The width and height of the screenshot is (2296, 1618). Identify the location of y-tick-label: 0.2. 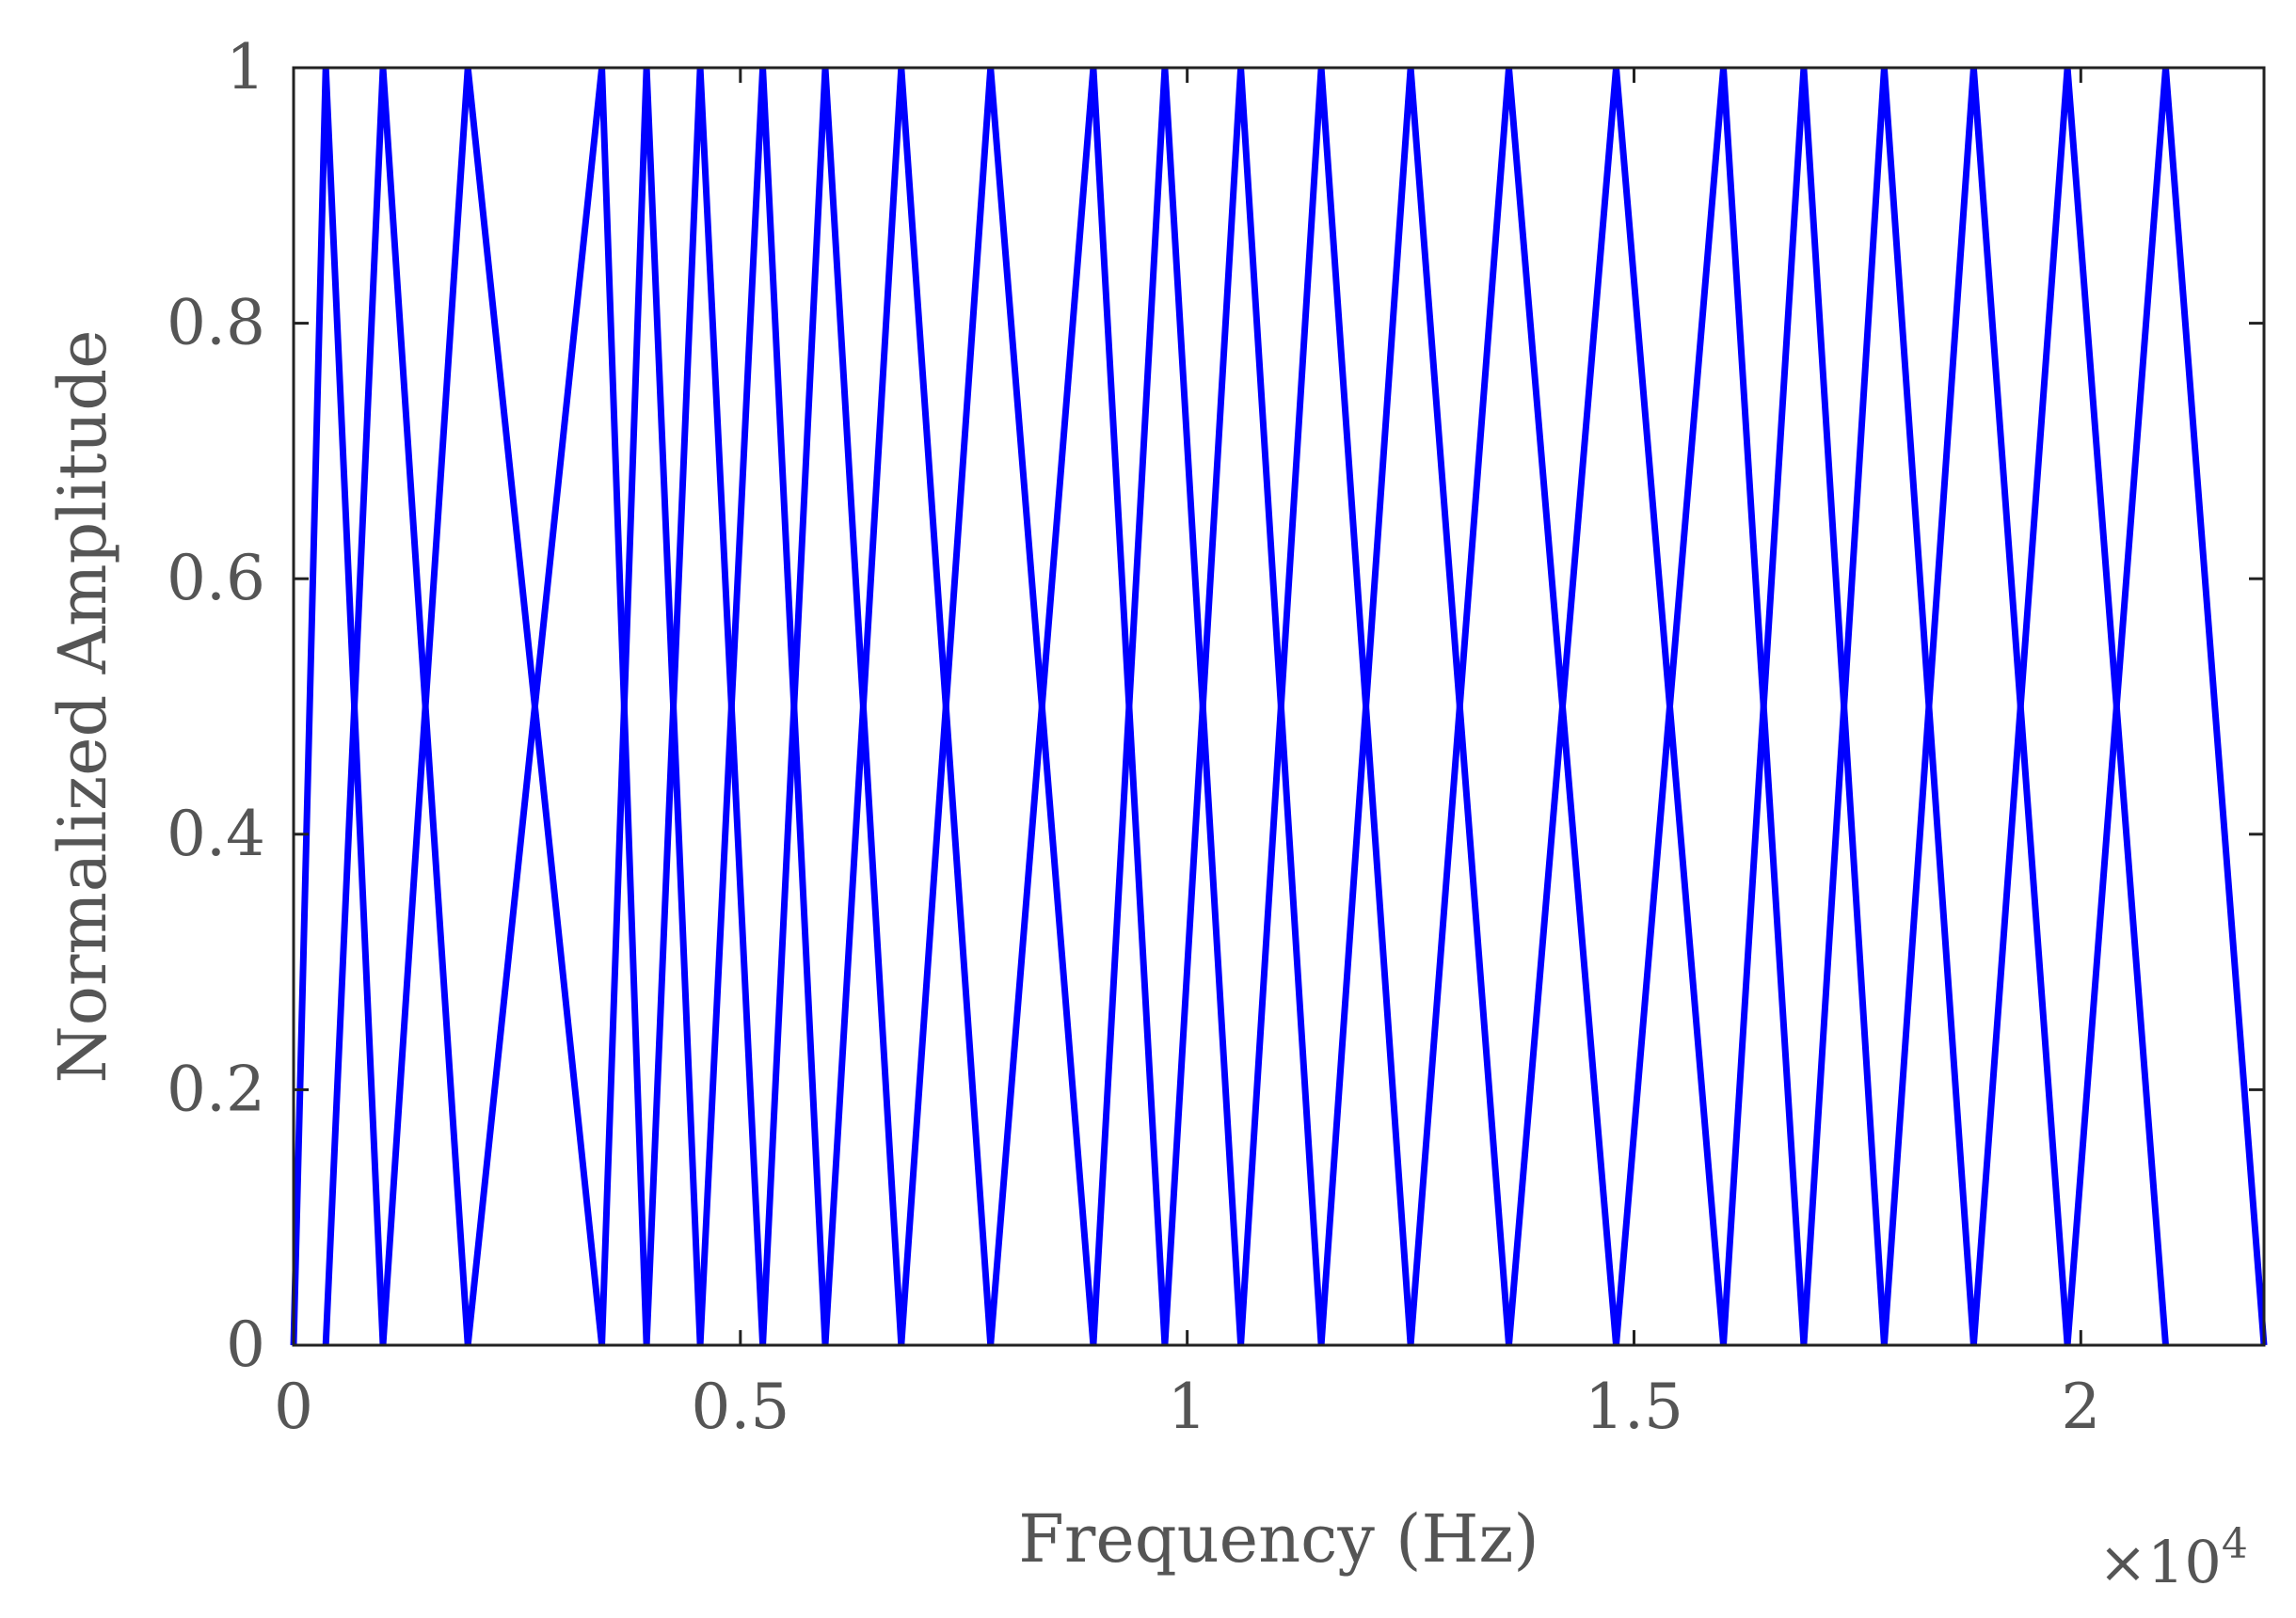
(216, 1089).